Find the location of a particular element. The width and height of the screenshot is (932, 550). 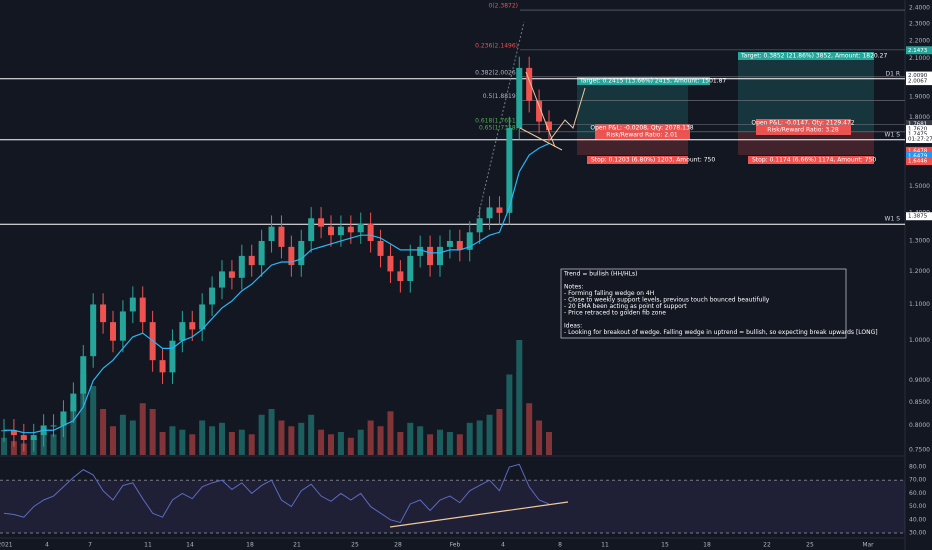

note-line: - Price retraced to golden fib zone is located at coordinates (615, 313).